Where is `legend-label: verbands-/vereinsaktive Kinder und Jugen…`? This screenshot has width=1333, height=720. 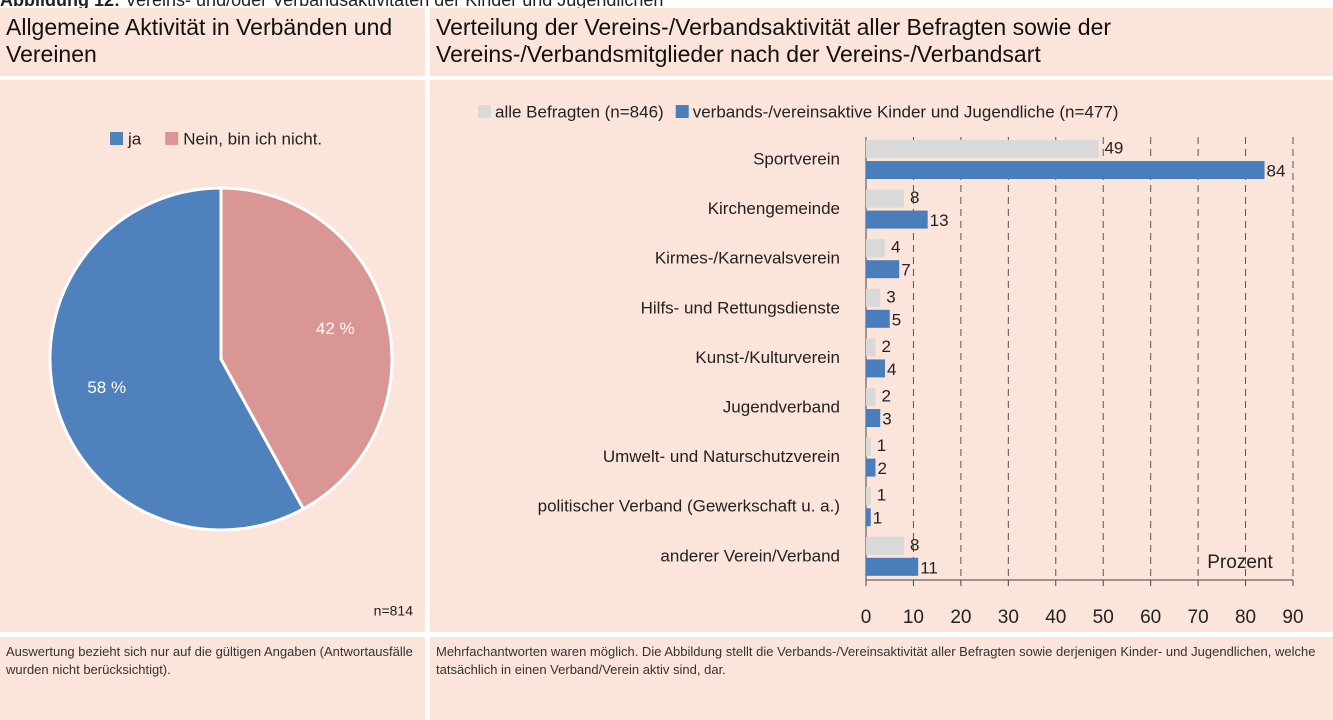 legend-label: verbands-/vereinsaktive Kinder und Jugen… is located at coordinates (906, 111).